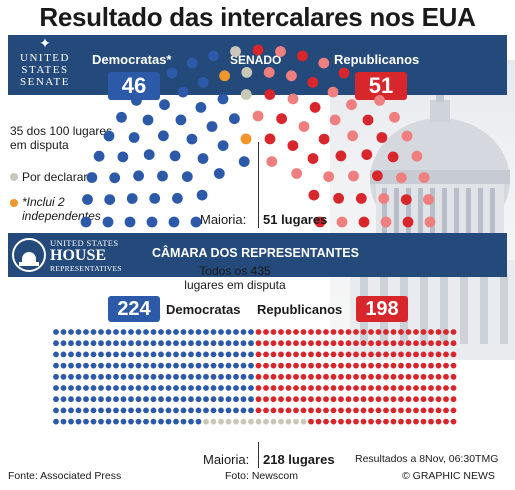 The width and height of the screenshot is (515, 490). I want to click on senate-seal-line2: STATES, so click(45, 70).